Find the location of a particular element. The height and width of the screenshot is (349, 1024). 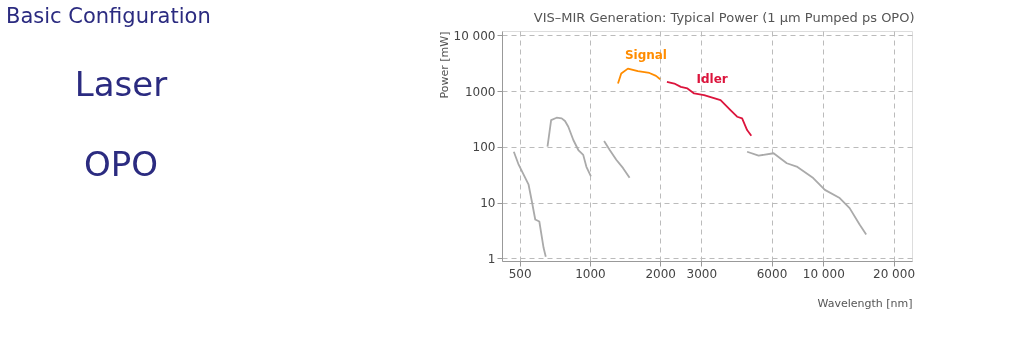

series-label: Signal is located at coordinates (645, 54).